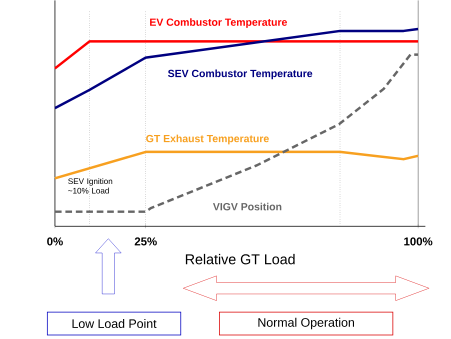 The image size is (451, 339). Describe the element at coordinates (114, 323) in the screenshot. I see `text: Low Load Point` at that location.